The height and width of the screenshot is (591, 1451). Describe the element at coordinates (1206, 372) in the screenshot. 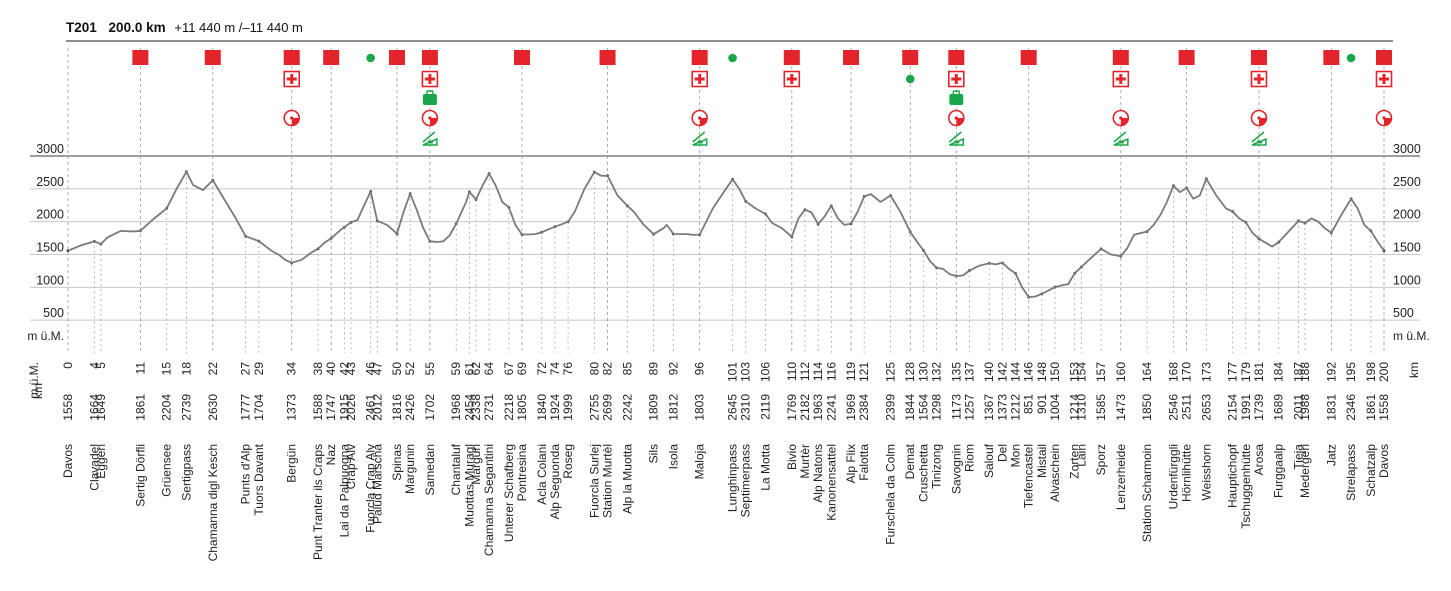

I see `waypoint-km-label: 173` at that location.